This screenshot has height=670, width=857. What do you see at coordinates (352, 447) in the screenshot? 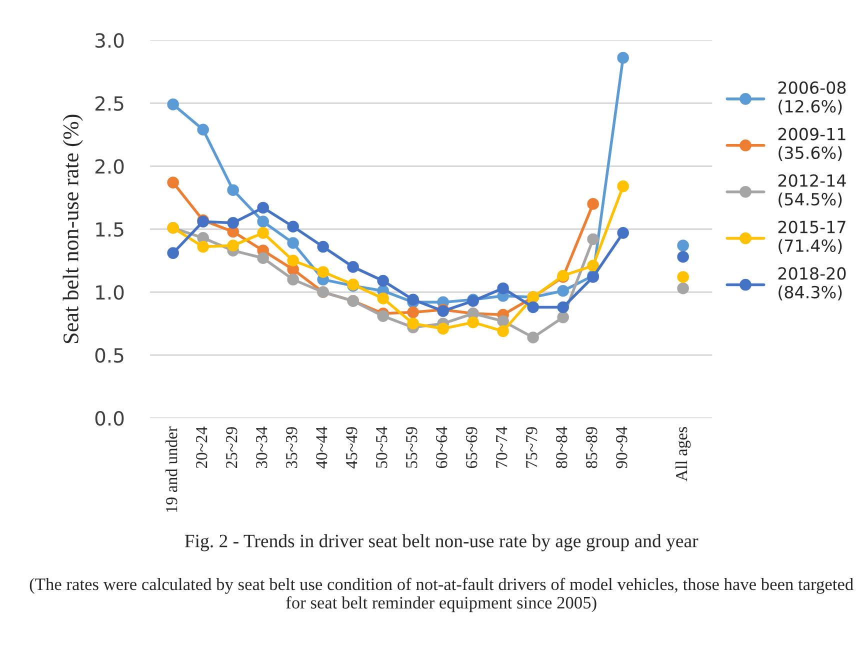
I see `x-tick-label: 45~49` at bounding box center [352, 447].